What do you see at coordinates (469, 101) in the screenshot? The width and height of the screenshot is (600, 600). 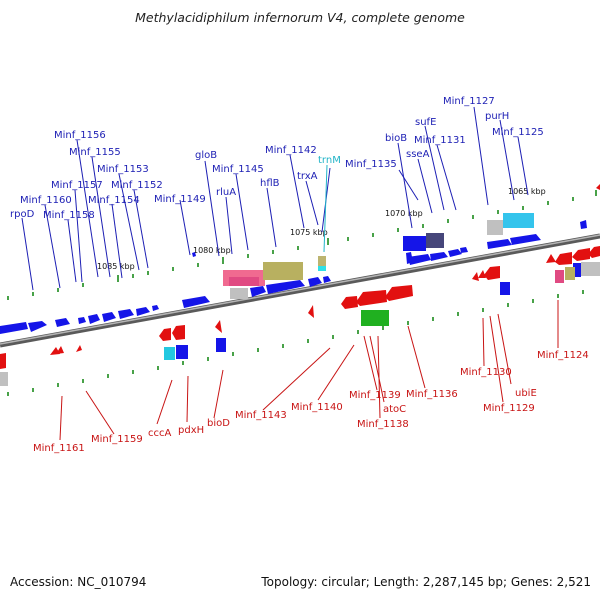 I see `gene-label: Minf_1127` at bounding box center [469, 101].